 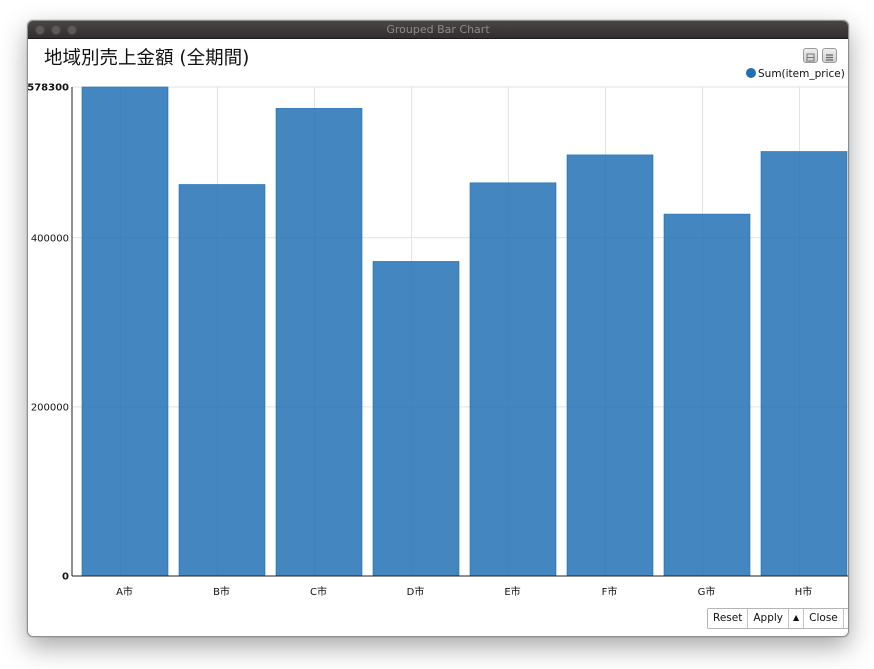 I want to click on legend: Sum(item_price), so click(x=795, y=75).